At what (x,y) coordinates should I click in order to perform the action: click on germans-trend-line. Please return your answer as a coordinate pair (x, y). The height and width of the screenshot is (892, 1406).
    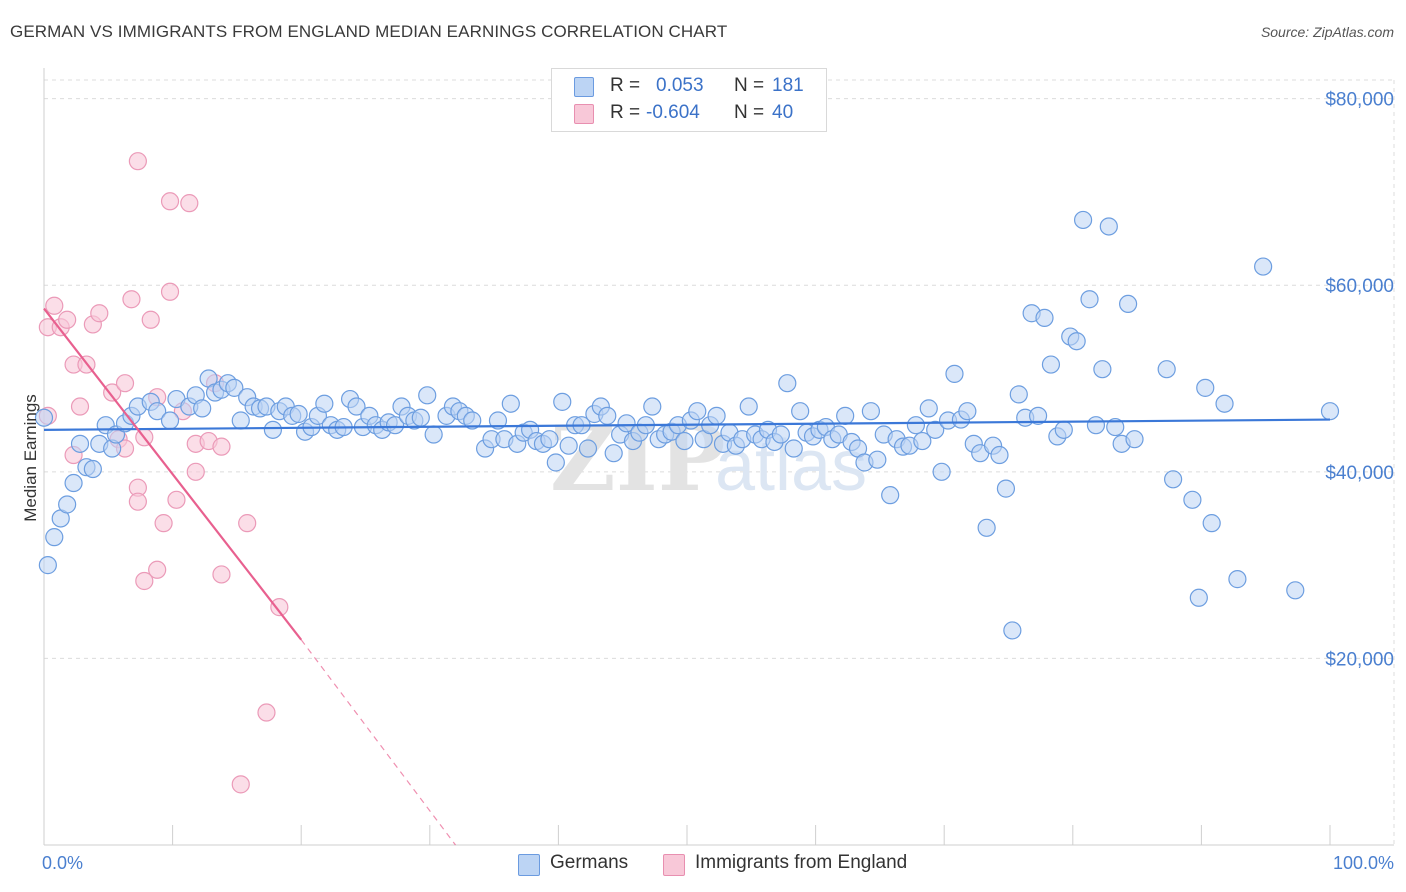
    Looking at the image, I should click on (687, 424).